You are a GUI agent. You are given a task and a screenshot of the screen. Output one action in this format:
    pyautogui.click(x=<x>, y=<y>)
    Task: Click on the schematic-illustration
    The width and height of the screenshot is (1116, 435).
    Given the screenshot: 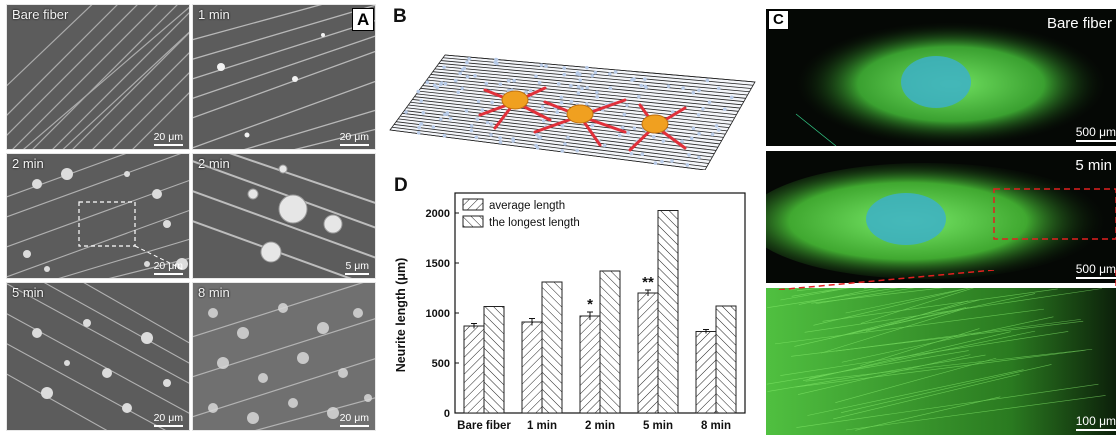 What is the action you would take?
    pyautogui.click(x=572, y=112)
    